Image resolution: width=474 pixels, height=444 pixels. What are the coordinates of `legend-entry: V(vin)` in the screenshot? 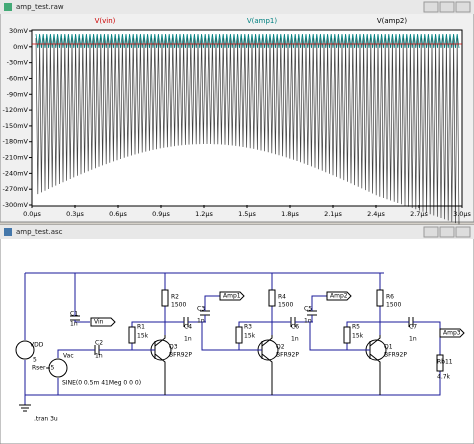 It's located at (105, 21).